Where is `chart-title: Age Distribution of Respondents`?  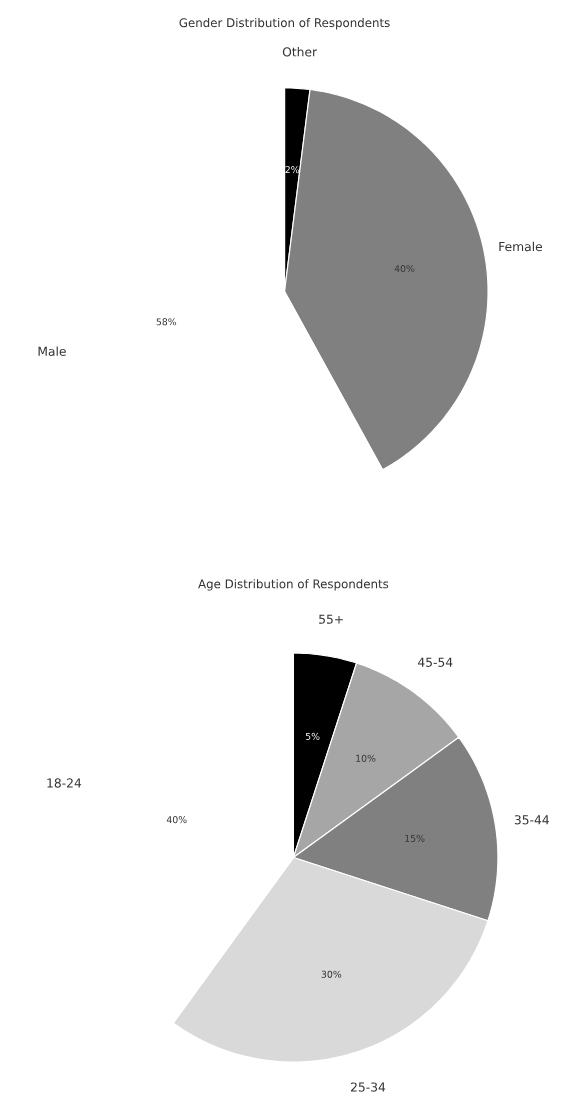 chart-title: Age Distribution of Respondents is located at coordinates (293, 585).